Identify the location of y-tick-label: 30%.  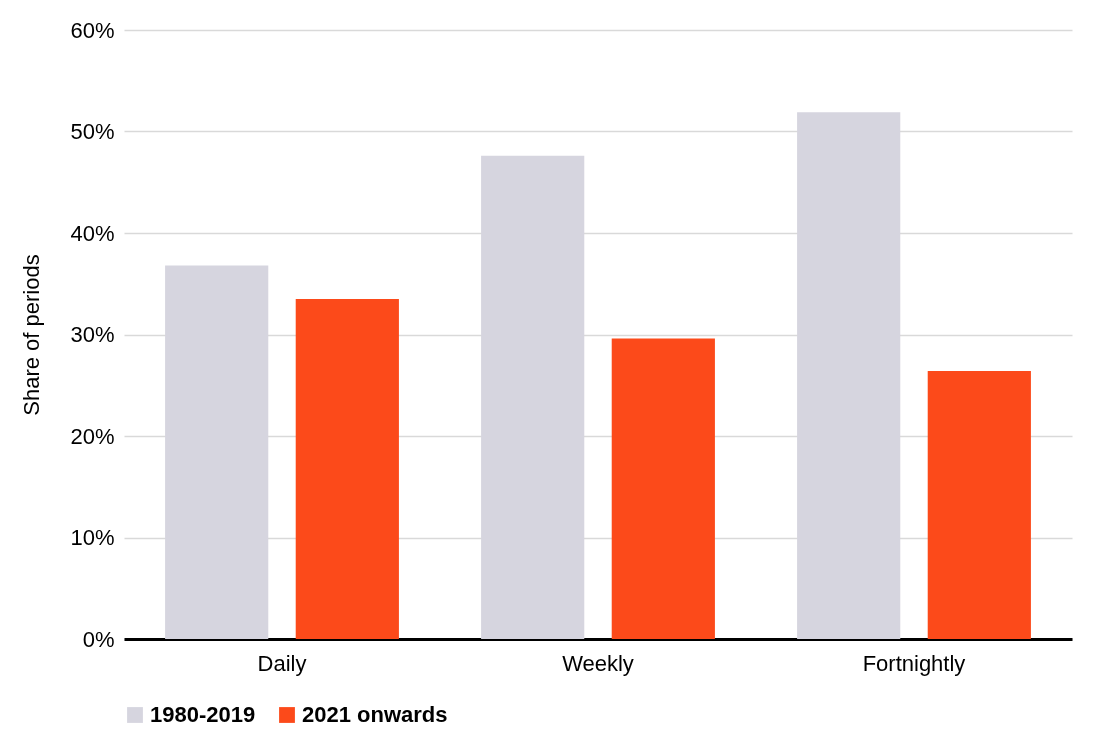
(92, 334).